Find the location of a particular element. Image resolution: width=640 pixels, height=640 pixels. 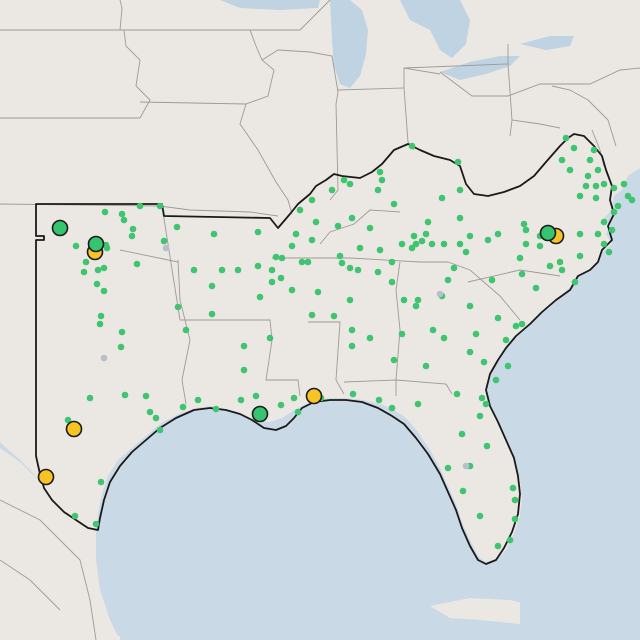

highlight-station-green is located at coordinates (96, 244).